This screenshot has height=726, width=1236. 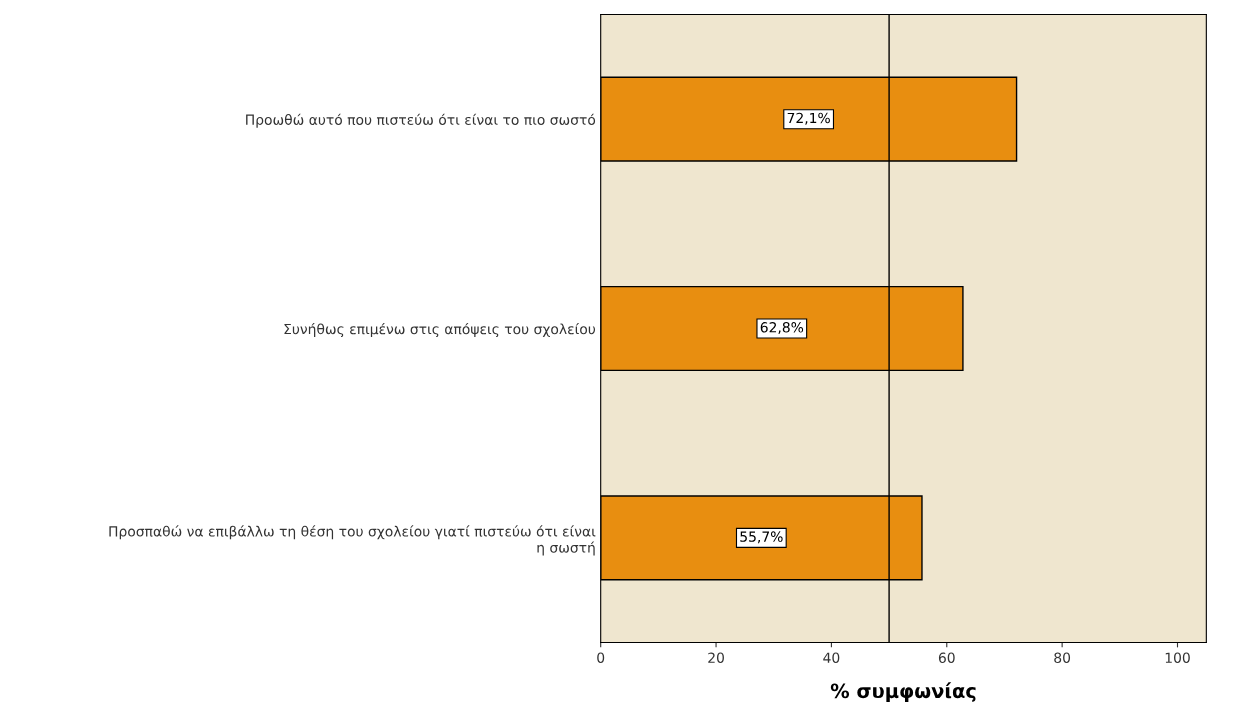 I want to click on x-tick-label: 0, so click(x=601, y=657).